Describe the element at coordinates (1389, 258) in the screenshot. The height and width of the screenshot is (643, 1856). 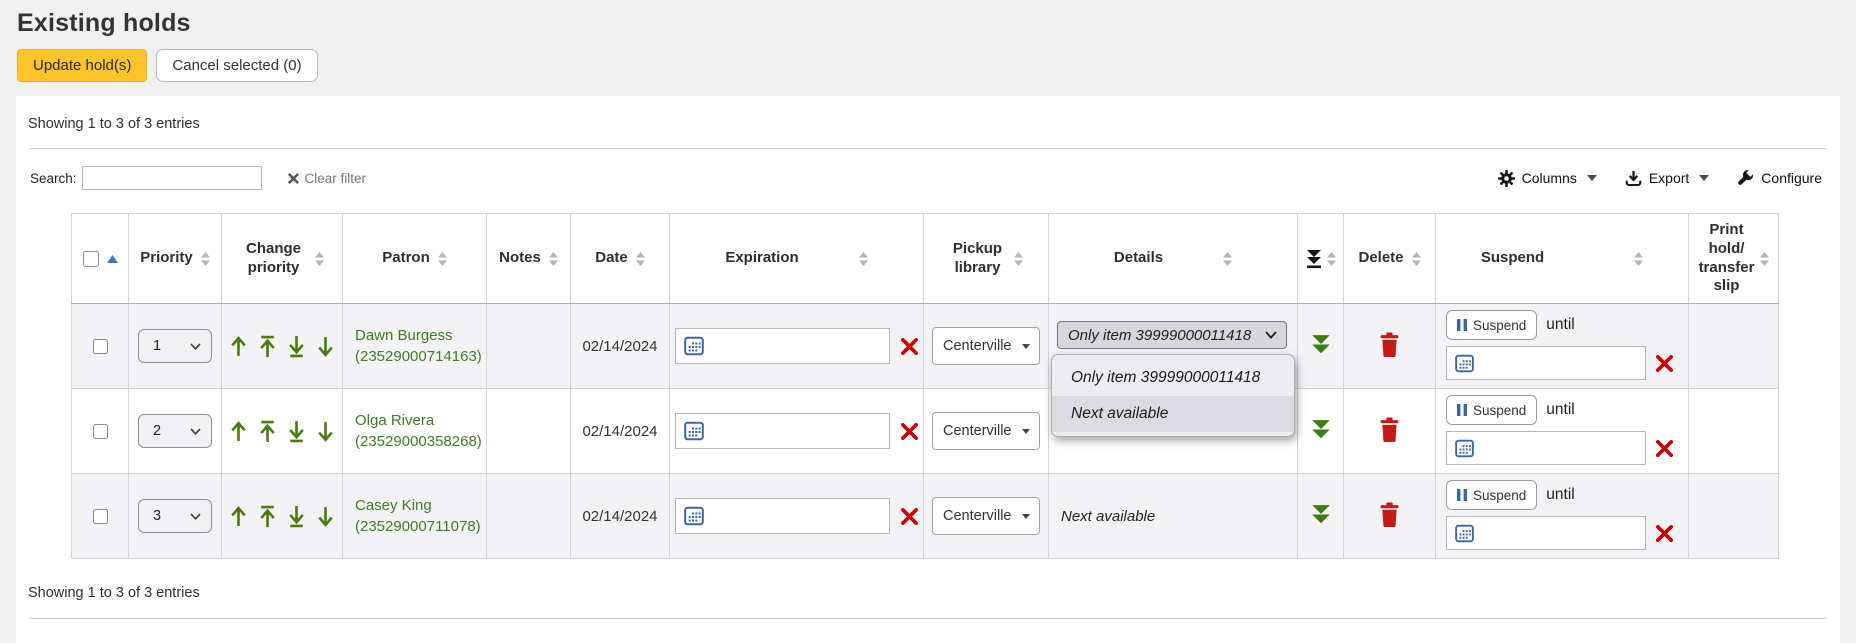
I see `header-delete: Delete` at that location.